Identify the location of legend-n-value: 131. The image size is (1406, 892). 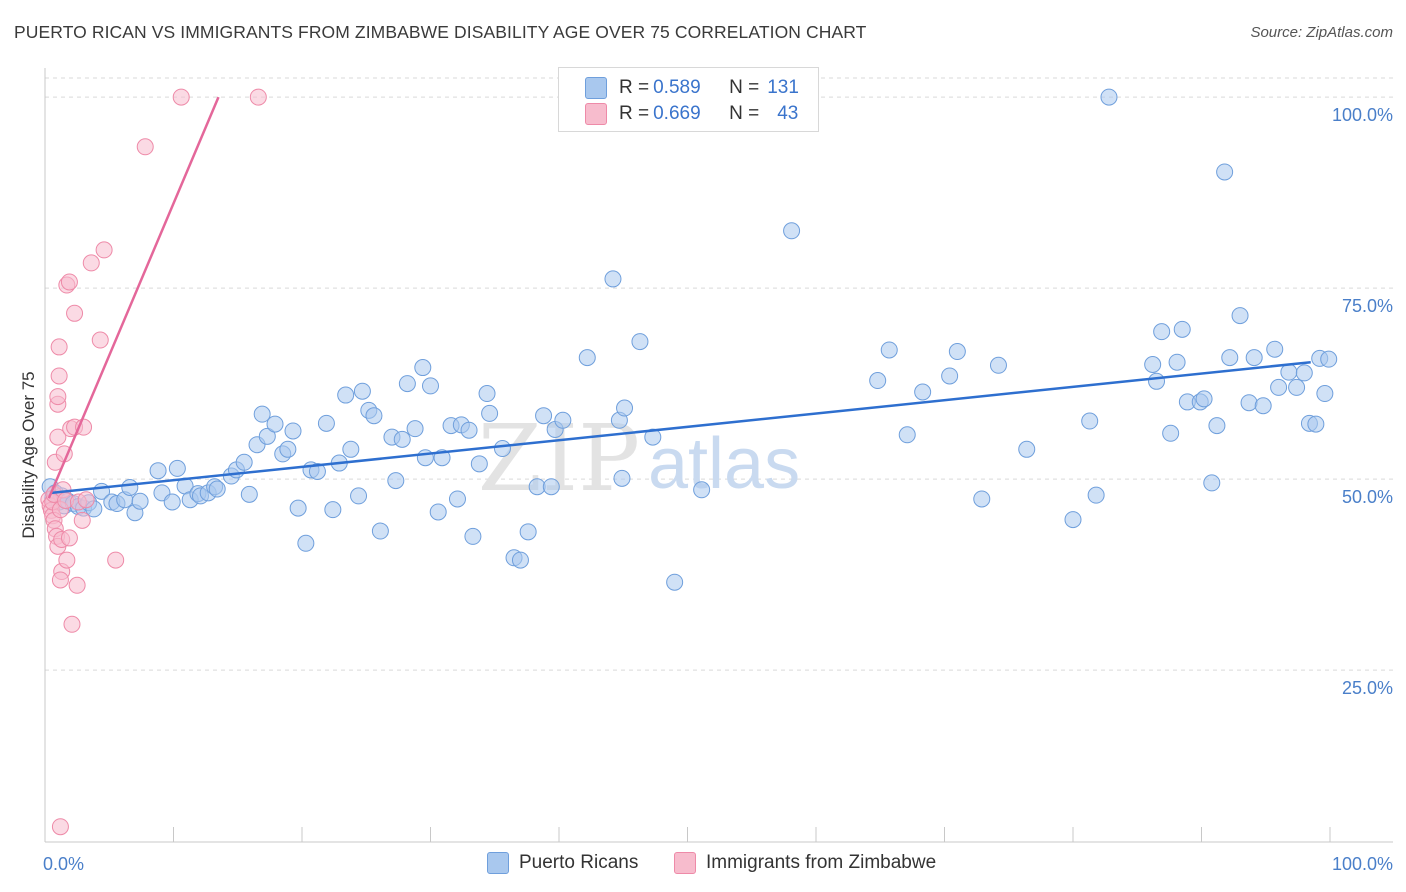
(783, 87).